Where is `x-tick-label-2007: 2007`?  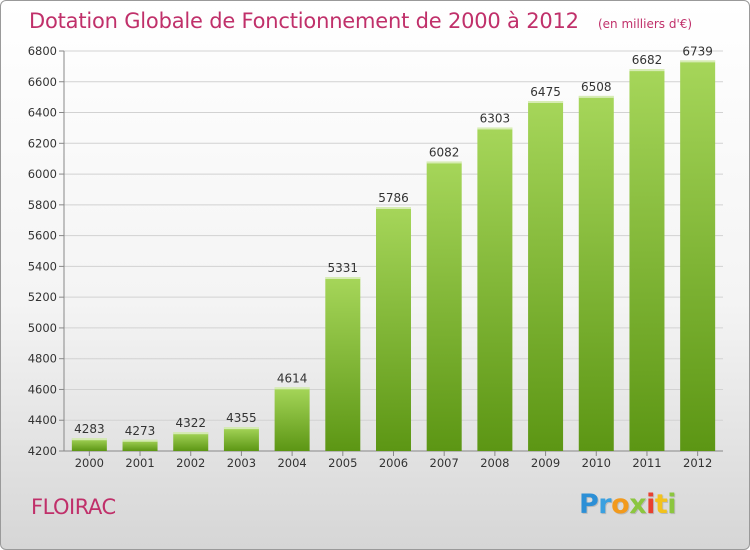 x-tick-label-2007: 2007 is located at coordinates (444, 463).